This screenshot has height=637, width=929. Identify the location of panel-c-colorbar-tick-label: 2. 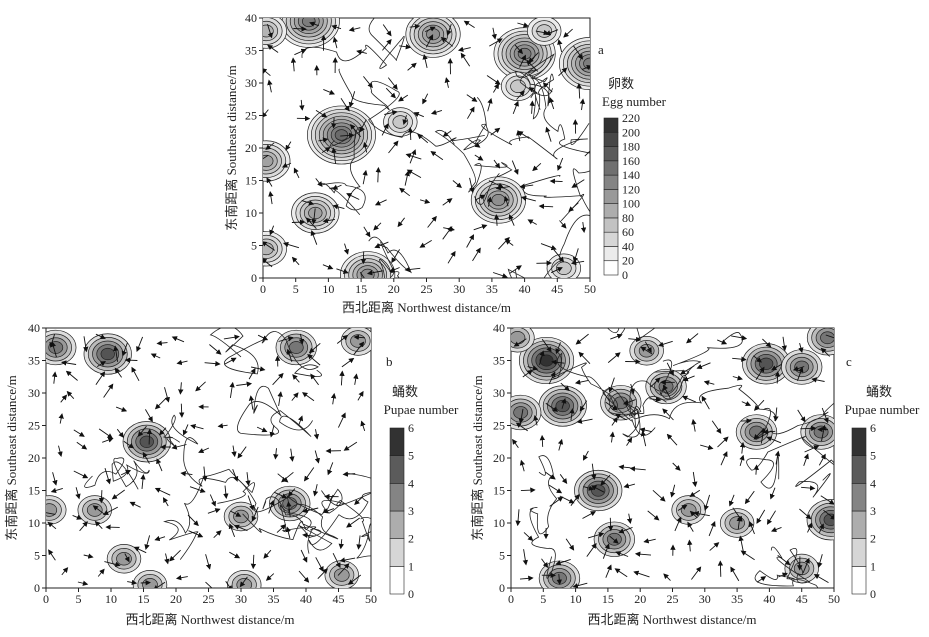
(873, 539).